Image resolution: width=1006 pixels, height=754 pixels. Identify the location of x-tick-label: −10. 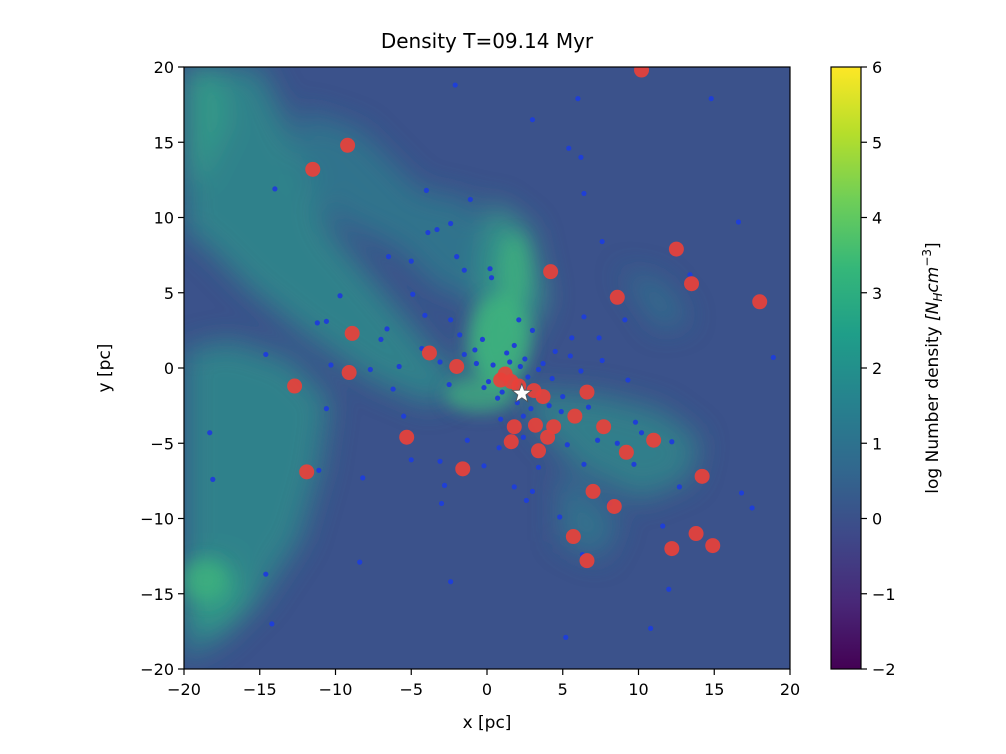
(336, 689).